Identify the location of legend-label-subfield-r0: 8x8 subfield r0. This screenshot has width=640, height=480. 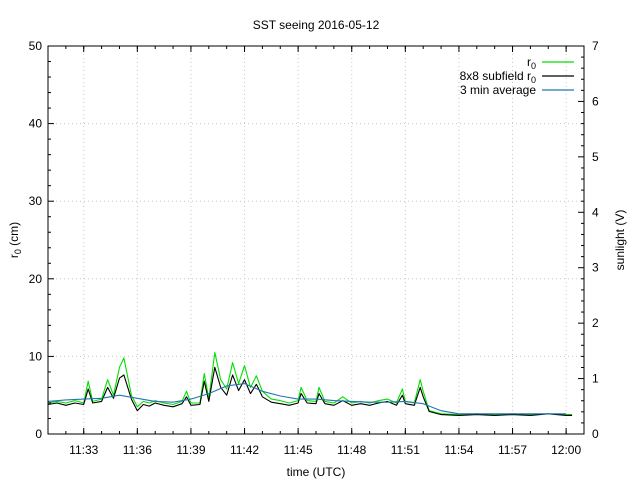
(498, 77).